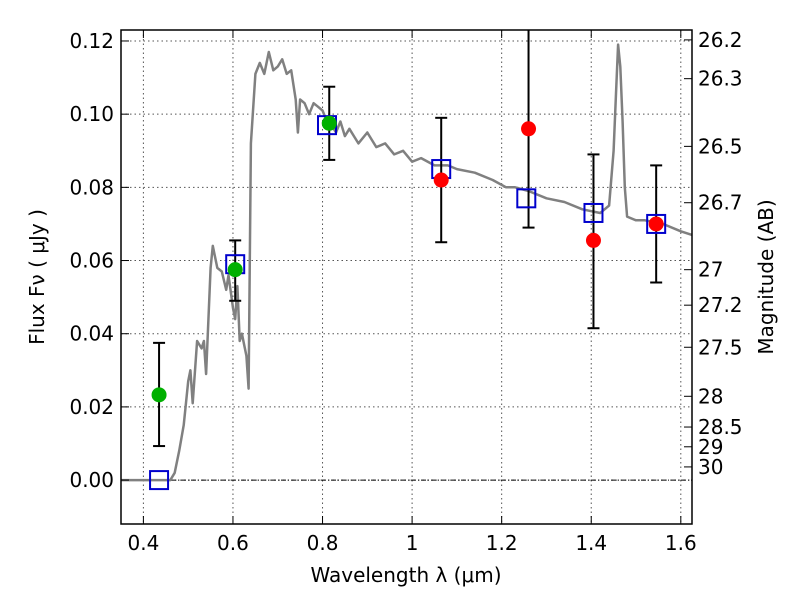  What do you see at coordinates (91, 261) in the screenshot?
I see `y-tick-label: 0.06` at bounding box center [91, 261].